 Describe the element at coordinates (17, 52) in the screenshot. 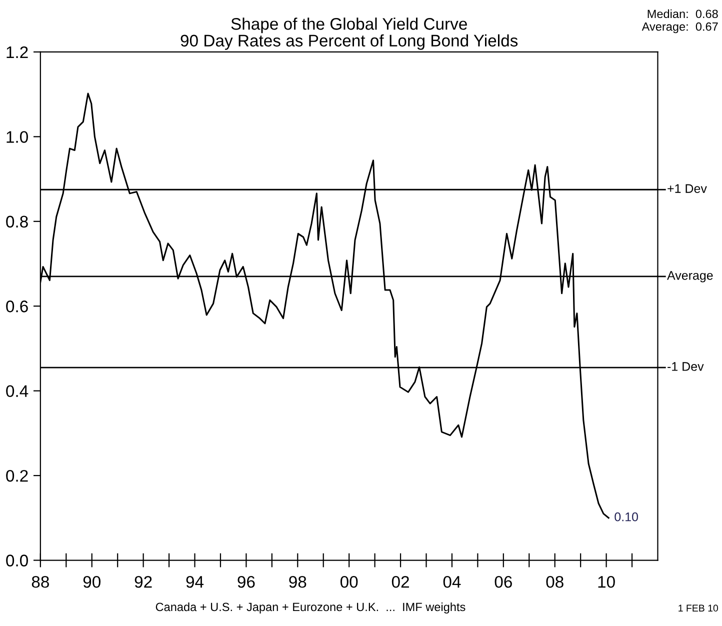

I see `y-tick-label: 1.2` at that location.